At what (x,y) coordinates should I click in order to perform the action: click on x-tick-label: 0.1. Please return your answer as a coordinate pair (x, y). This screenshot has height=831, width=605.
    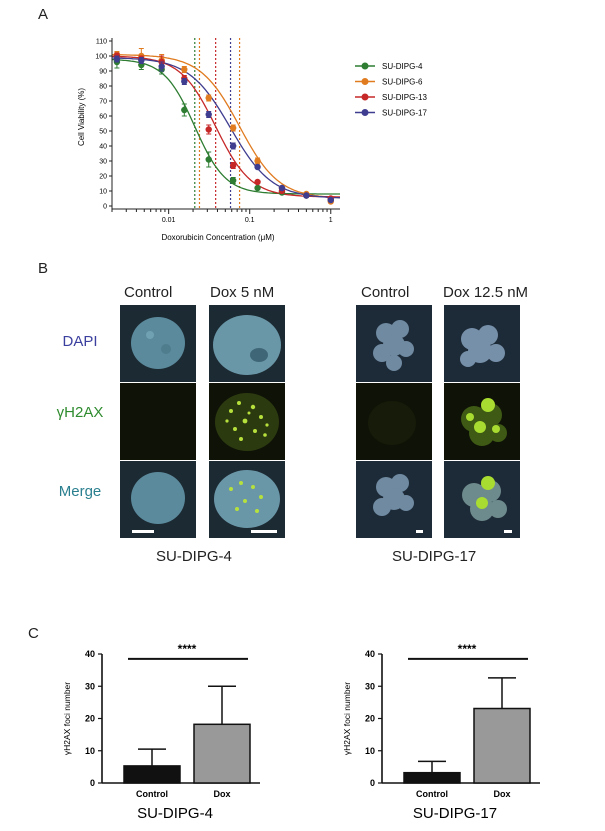
    Looking at the image, I should click on (250, 220).